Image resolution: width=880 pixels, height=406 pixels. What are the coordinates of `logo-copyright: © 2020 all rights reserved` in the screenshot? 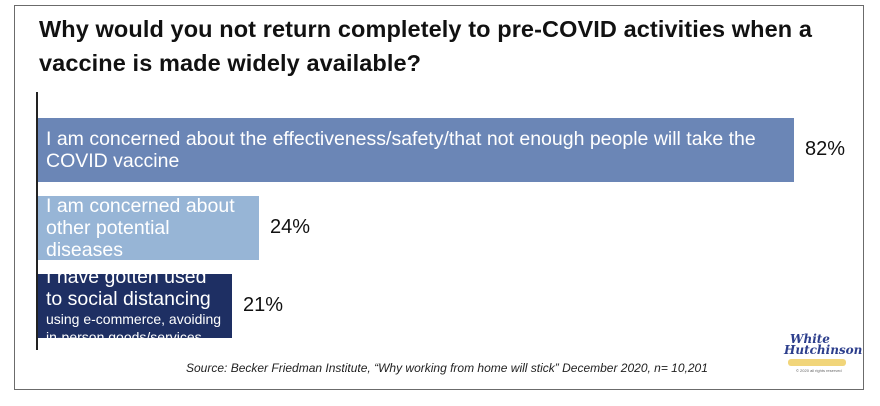 It's located at (819, 370).